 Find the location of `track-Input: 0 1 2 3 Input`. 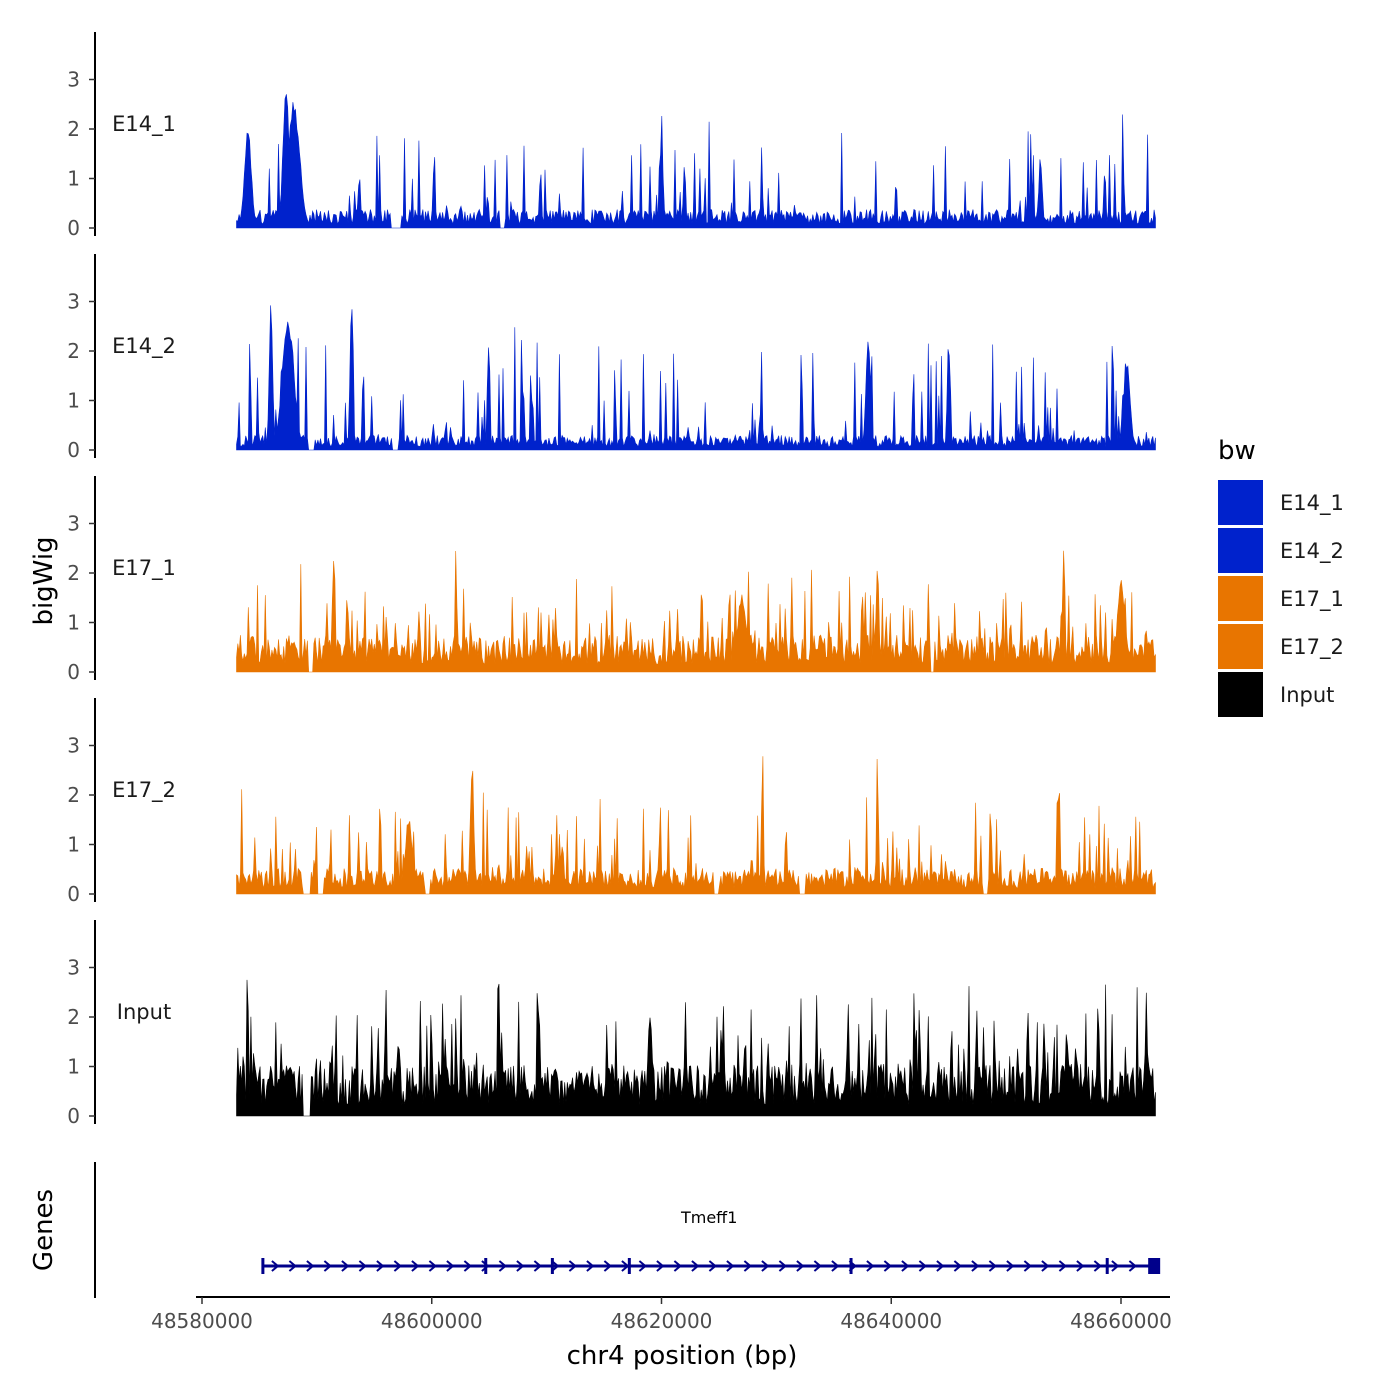

track-Input: 0 1 2 3 Input is located at coordinates (611, 1024).